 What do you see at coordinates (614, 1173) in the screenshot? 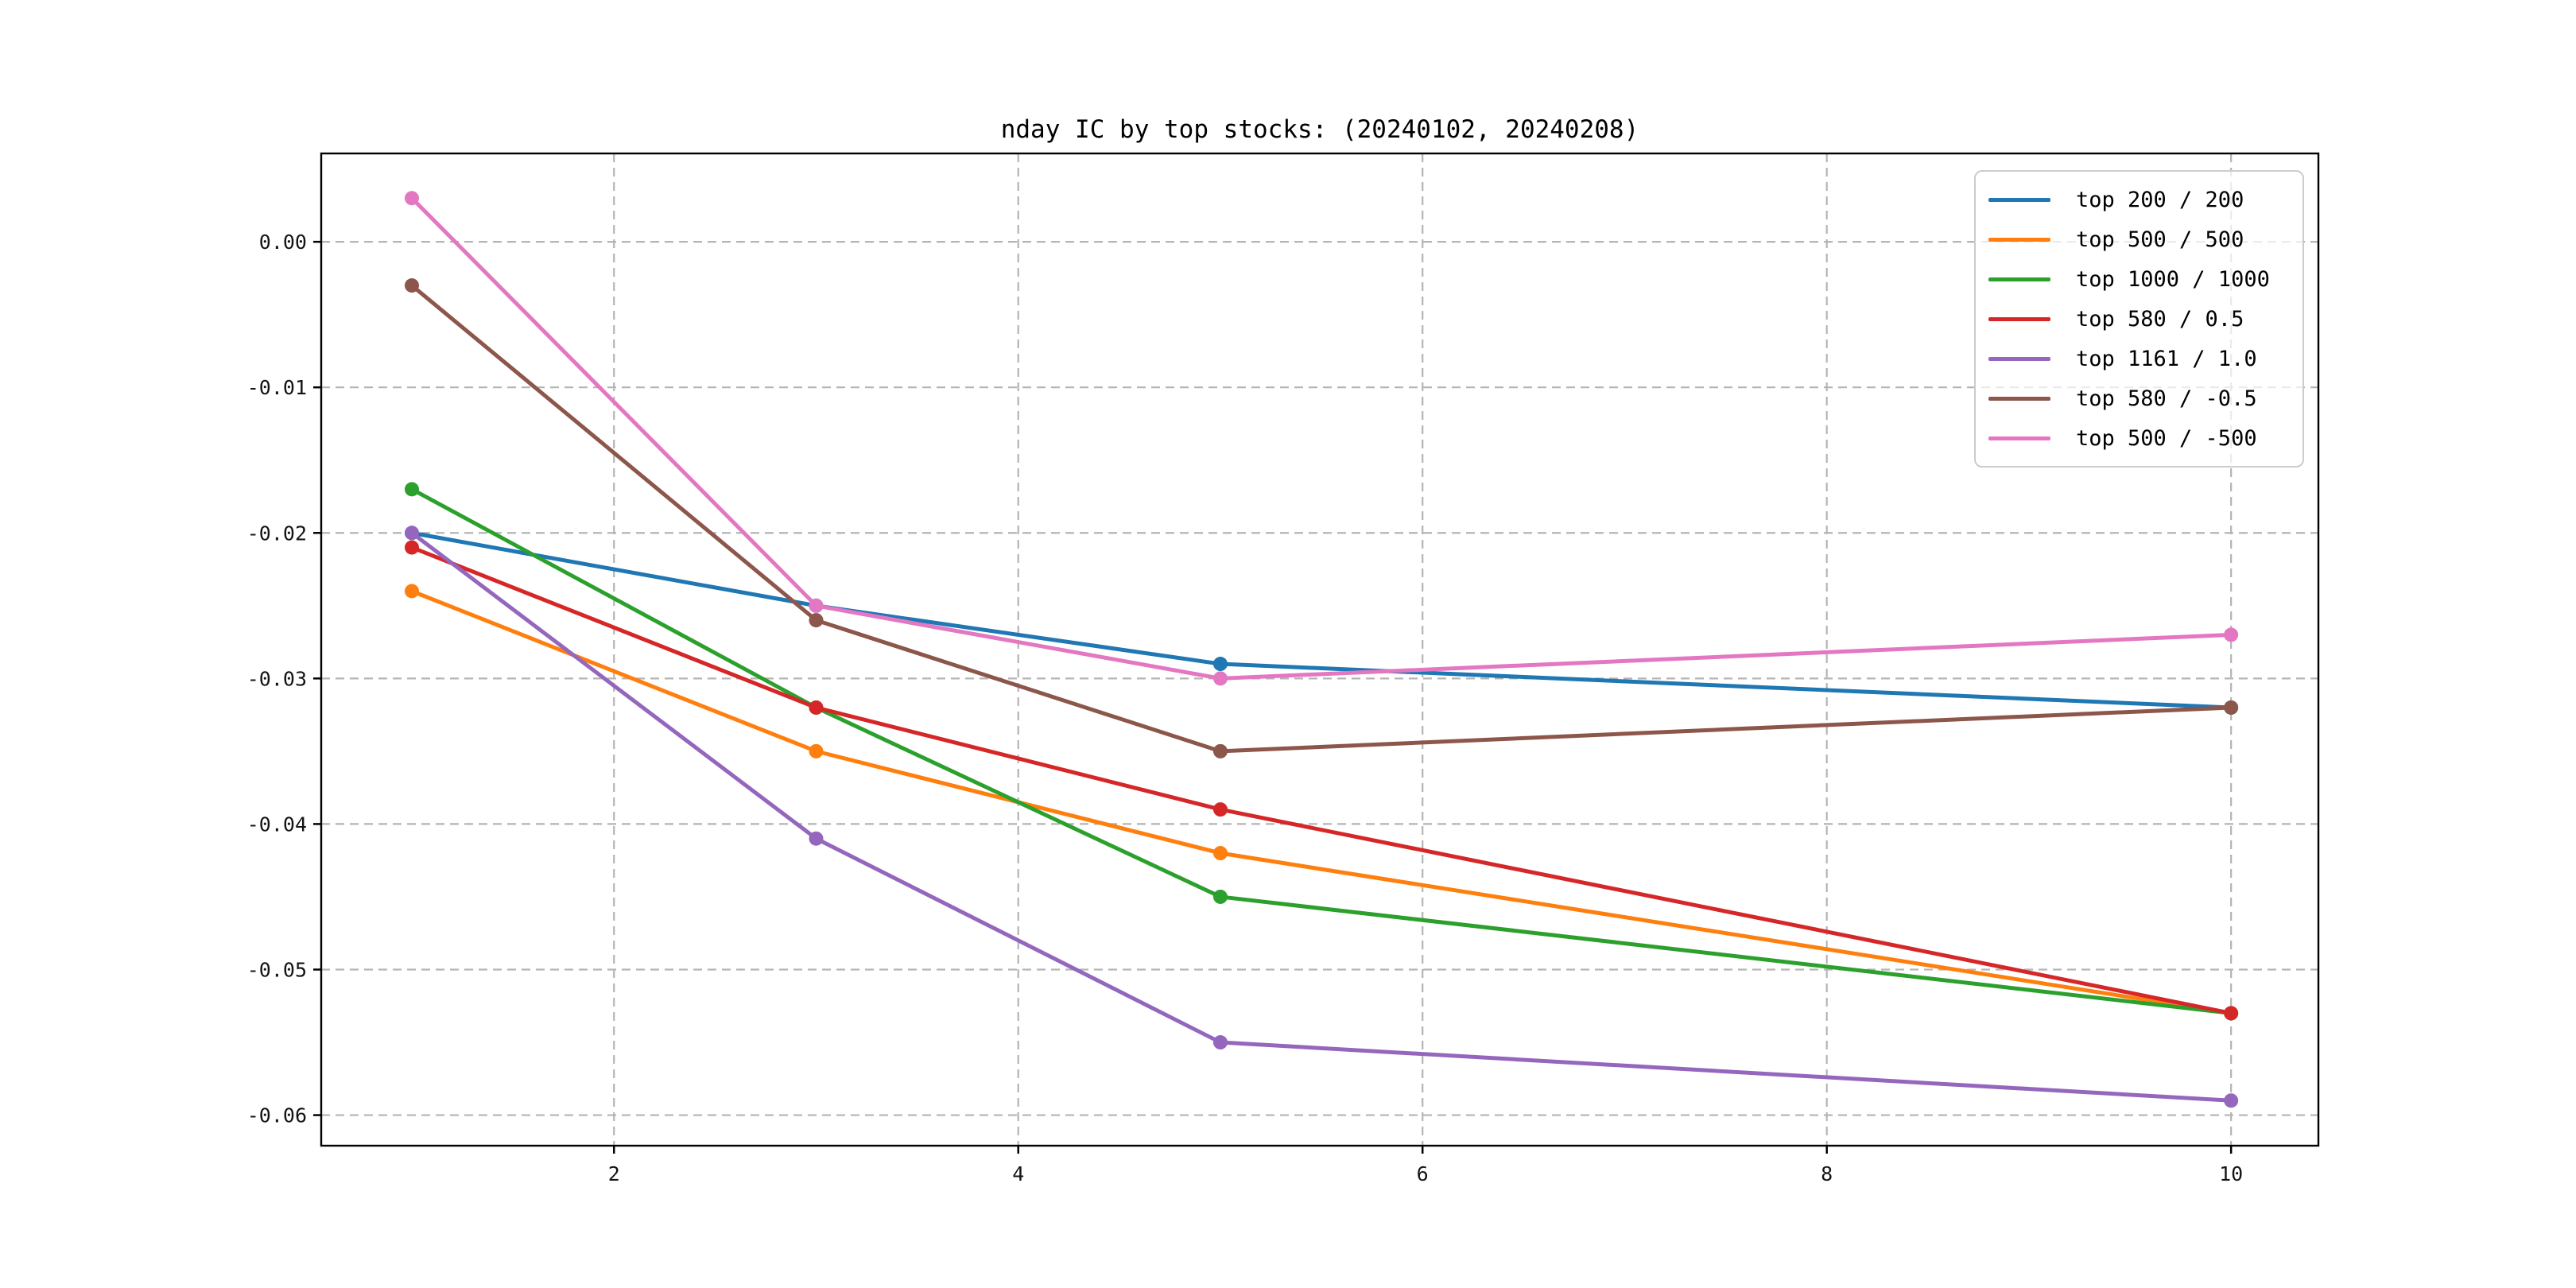
I see `x-tick-label-2: 2` at bounding box center [614, 1173].